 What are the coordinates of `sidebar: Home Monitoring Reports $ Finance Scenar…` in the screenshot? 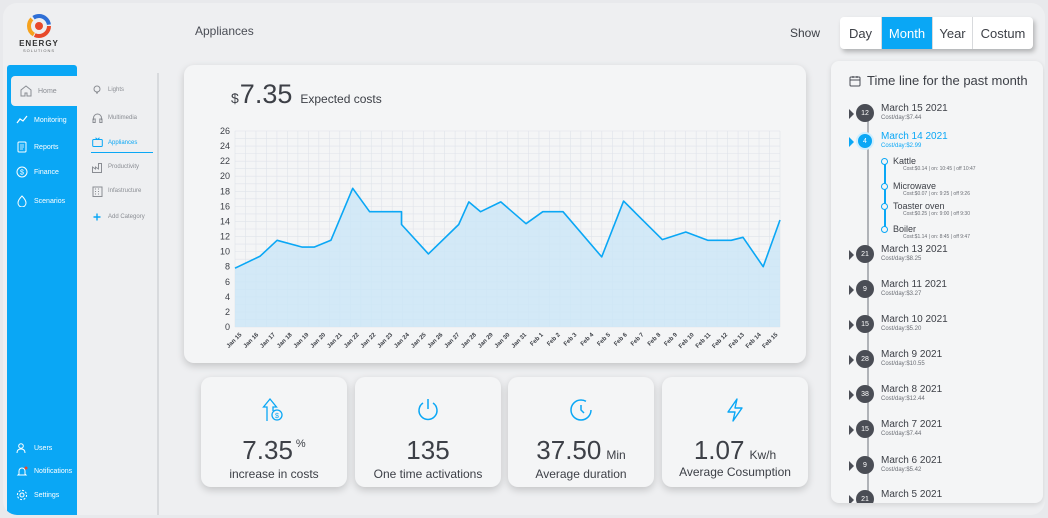 It's located at (42, 290).